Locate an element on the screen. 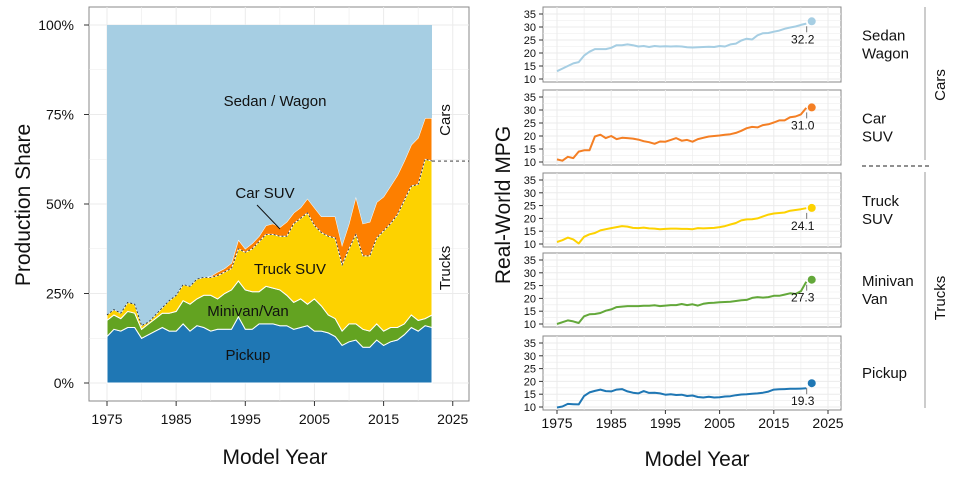  facet-label: Pickup is located at coordinates (884, 373).